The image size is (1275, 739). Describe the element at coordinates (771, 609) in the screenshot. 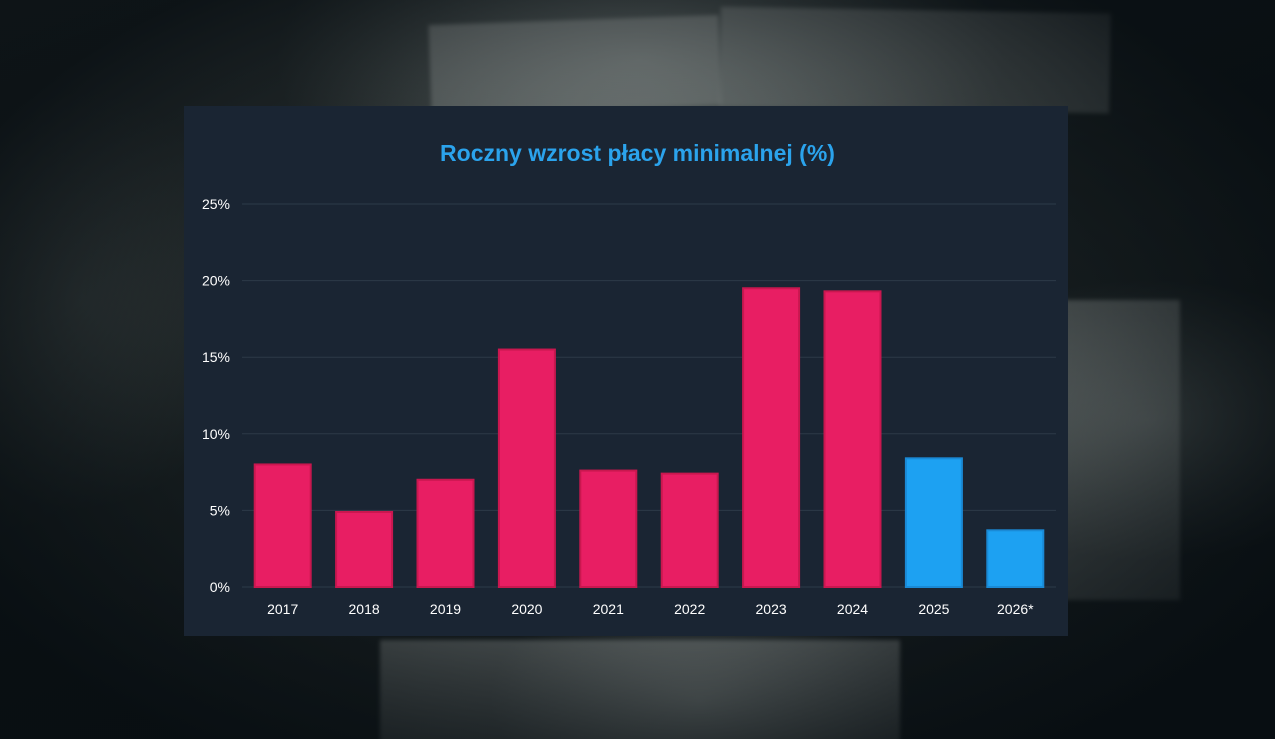

I see `x-category-label: 2023` at that location.